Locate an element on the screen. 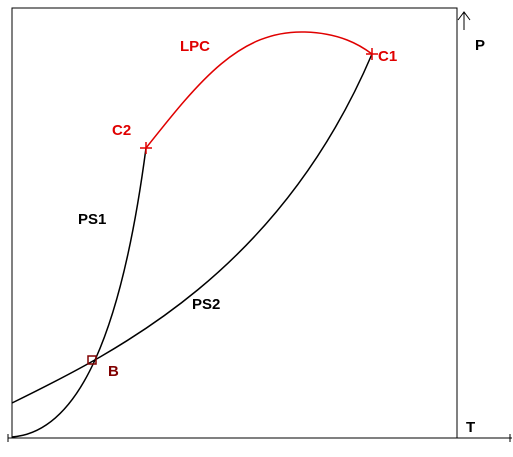  ps1-label: PS1 is located at coordinates (92, 219).